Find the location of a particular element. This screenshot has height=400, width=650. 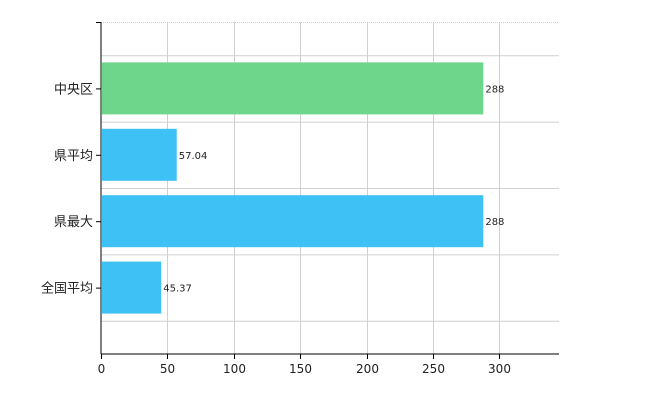

x-tick-label: 100 is located at coordinates (234, 369).